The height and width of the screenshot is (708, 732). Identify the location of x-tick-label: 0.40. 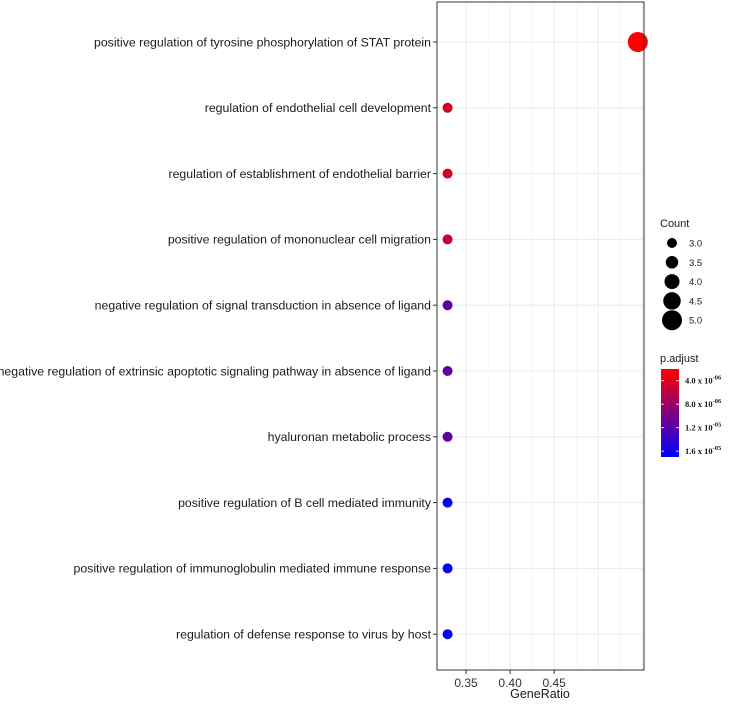
(510, 683).